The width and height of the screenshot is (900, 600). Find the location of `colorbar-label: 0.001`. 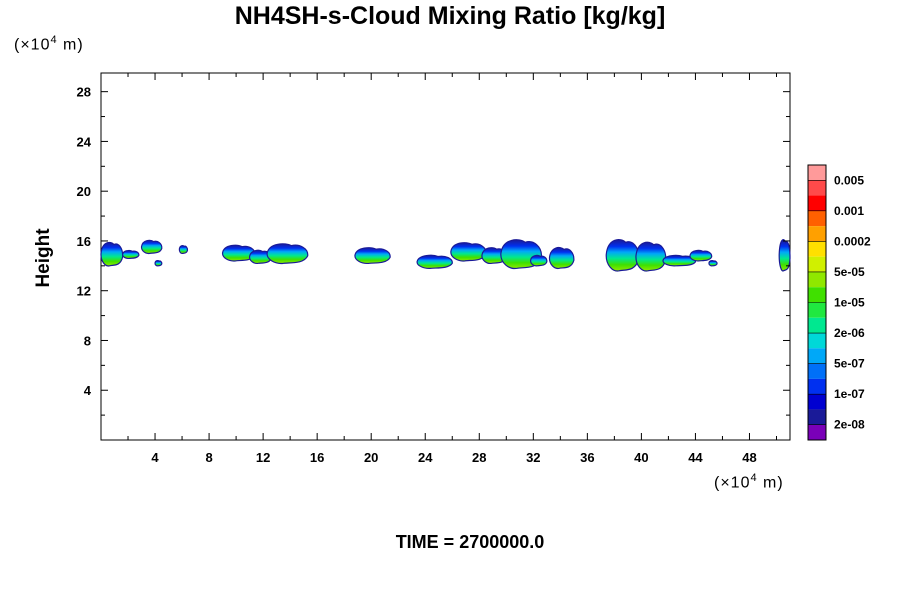

colorbar-label: 0.001 is located at coordinates (849, 211).